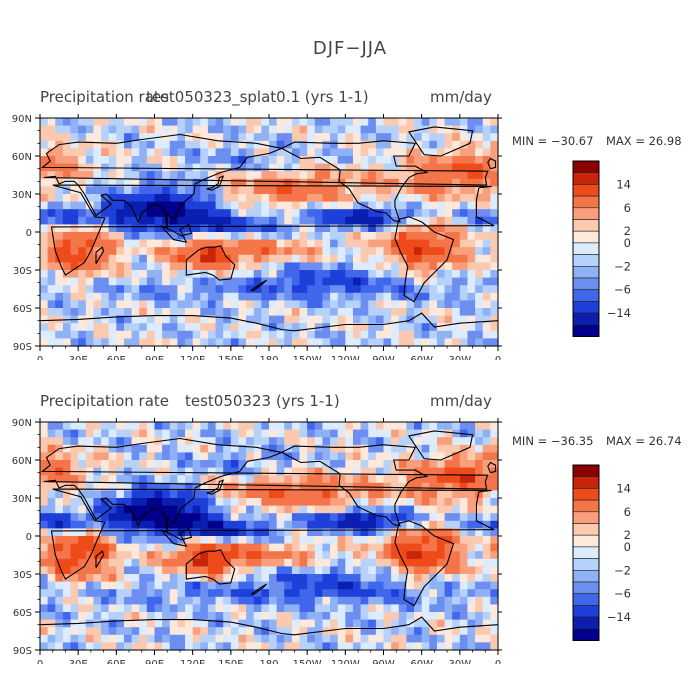 The image size is (700, 700). I want to click on coastline, so click(100, 559).